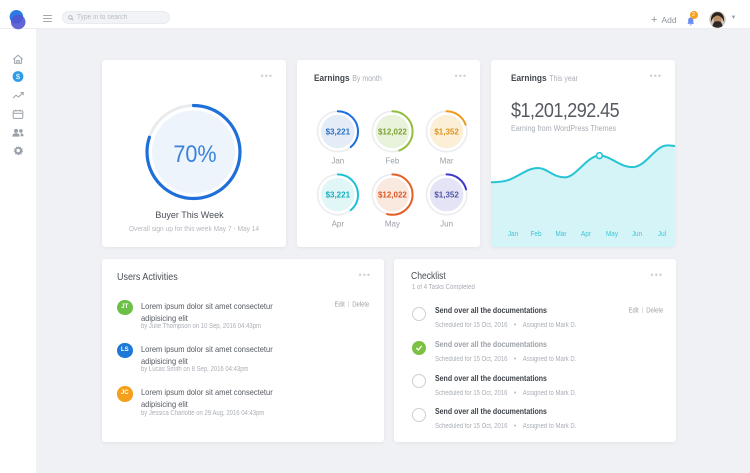 Image resolution: width=750 pixels, height=473 pixels. I want to click on svg-text: Jul, so click(662, 235).